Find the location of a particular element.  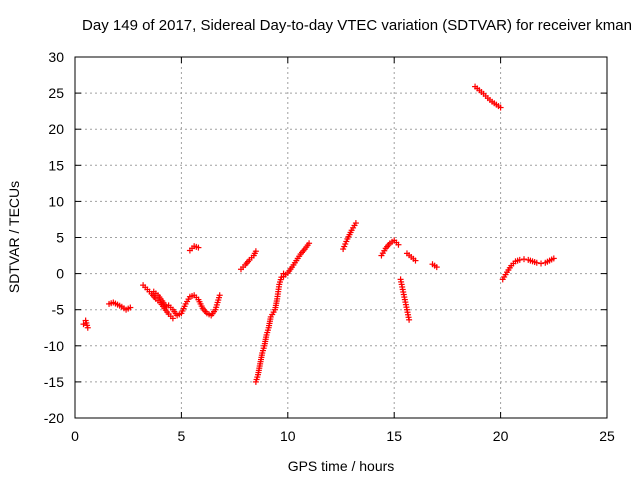

y-tick-label: 25 is located at coordinates (56, 93).